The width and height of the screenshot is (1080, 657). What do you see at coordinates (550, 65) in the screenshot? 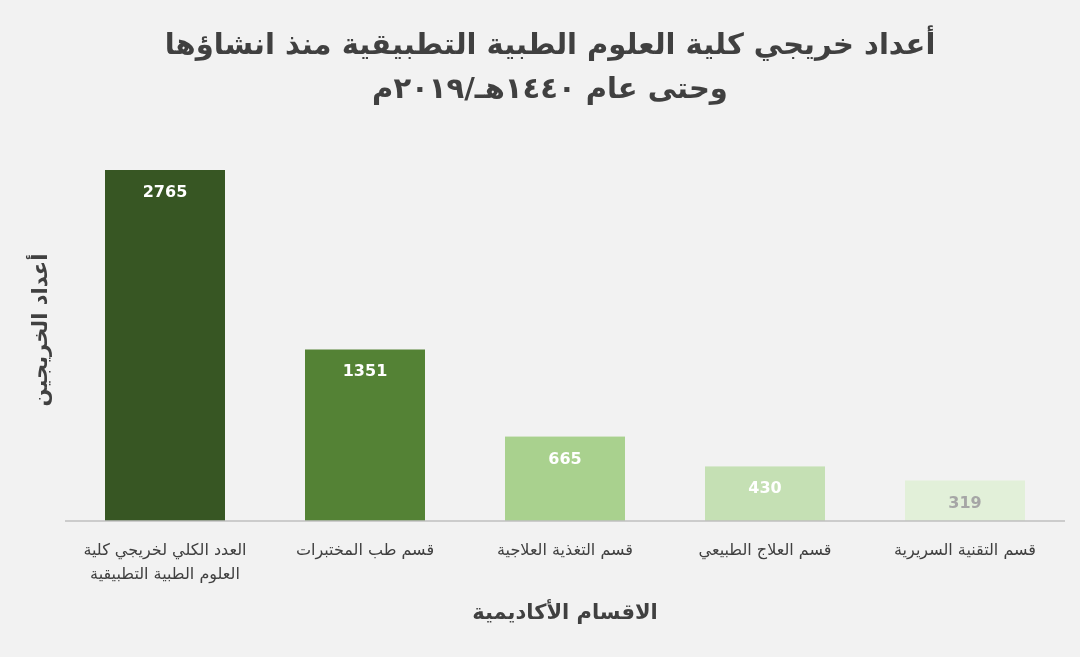
I see `title: أعداد خريجي كلية العلوم الطبية التطبيقية منذ انشاؤها وحتى عام ١٤٤٠هـ/٢٠١٩م` at bounding box center [550, 65].